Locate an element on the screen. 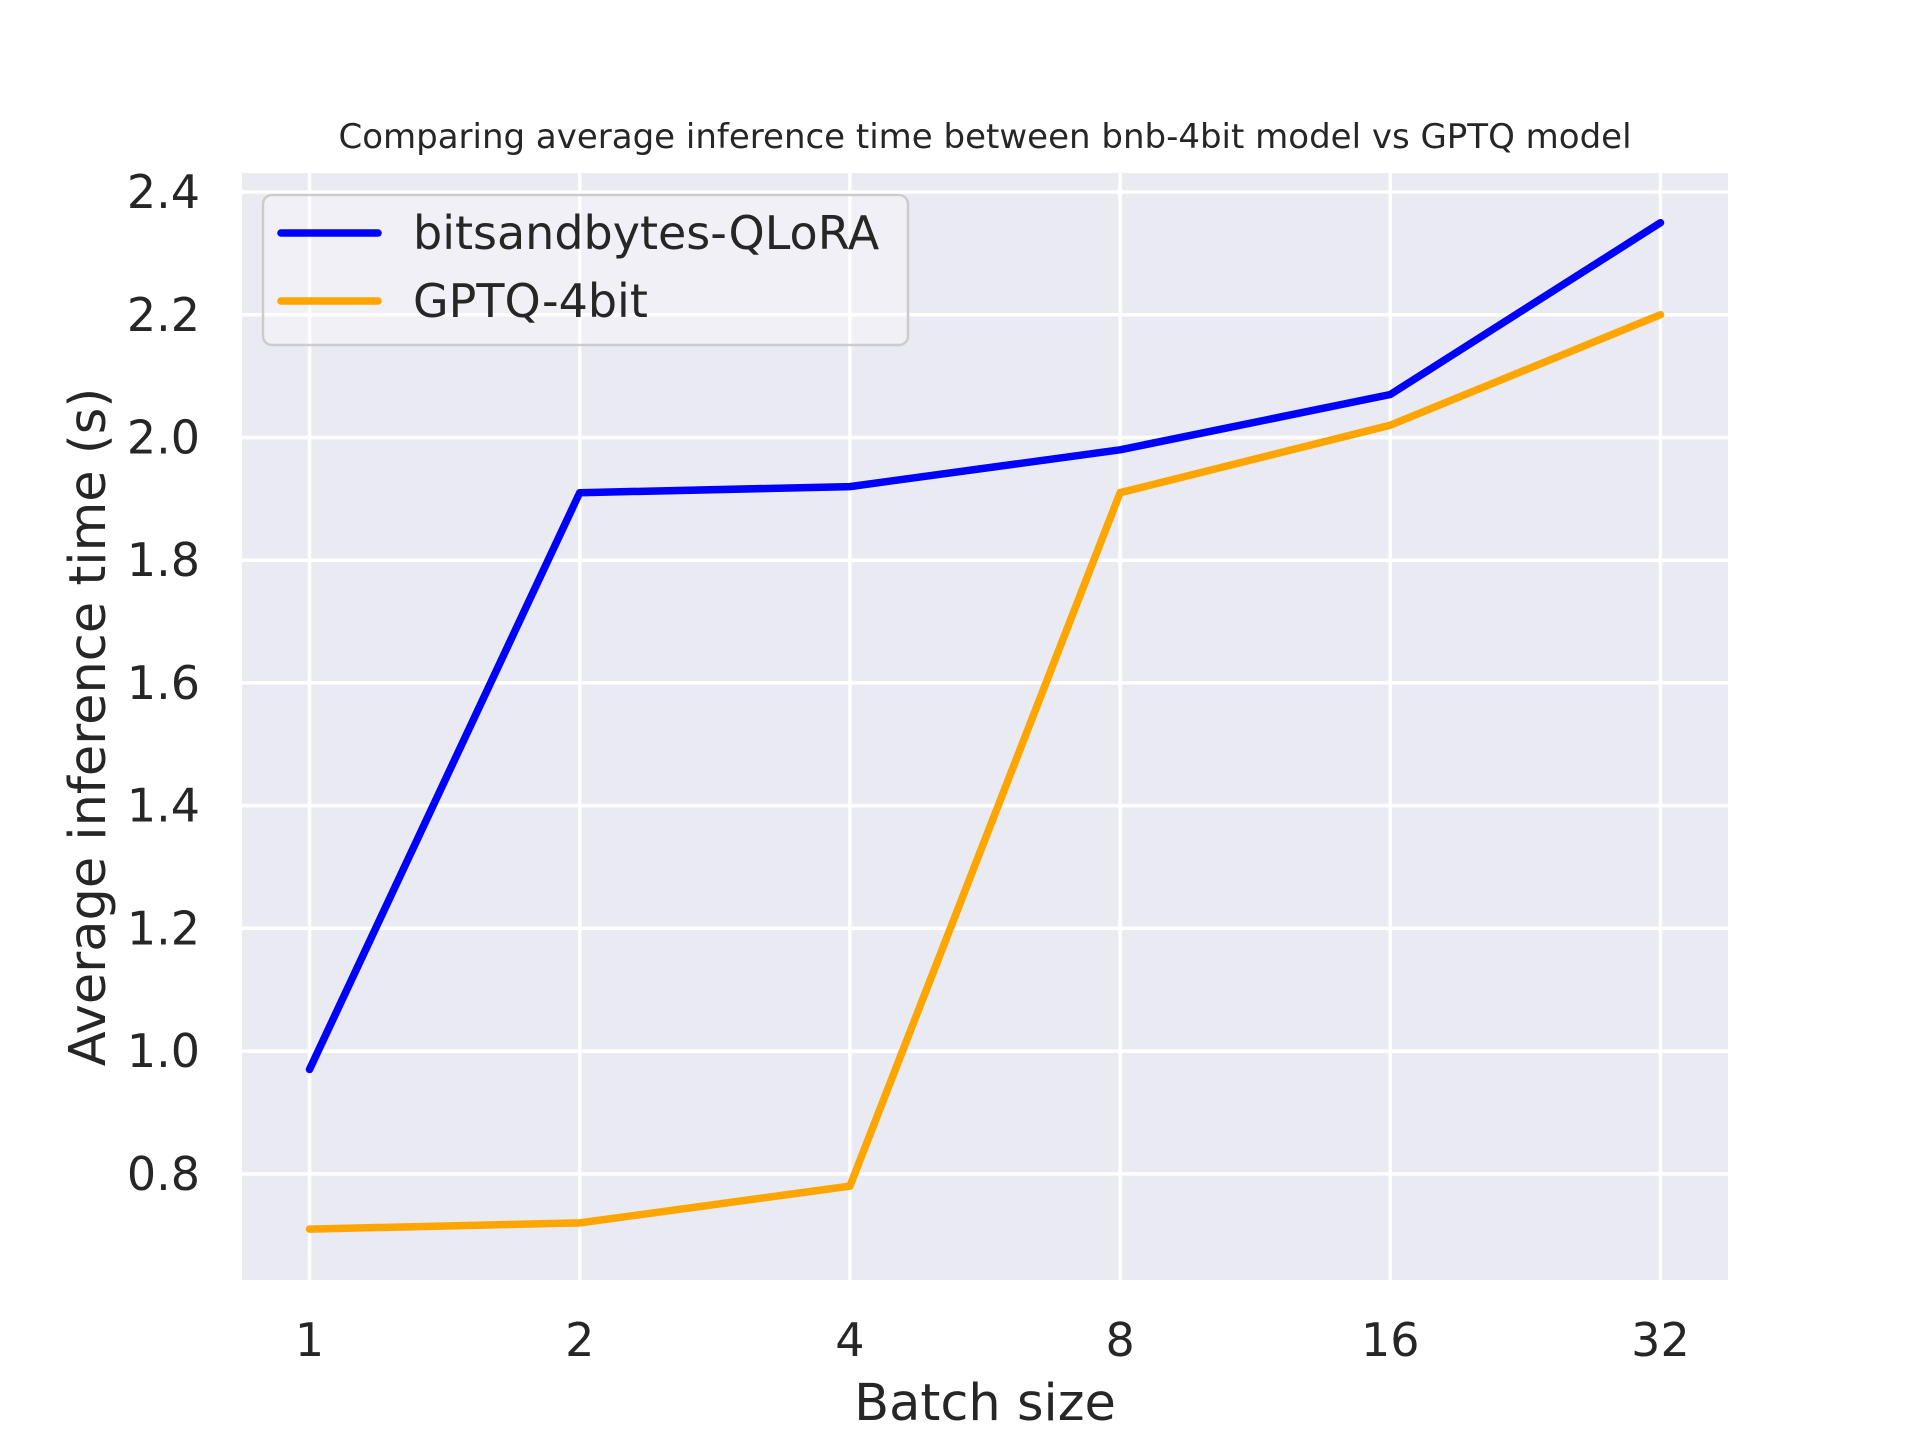 The image size is (1920, 1440). y-tick-label: 2.2 is located at coordinates (163, 315).